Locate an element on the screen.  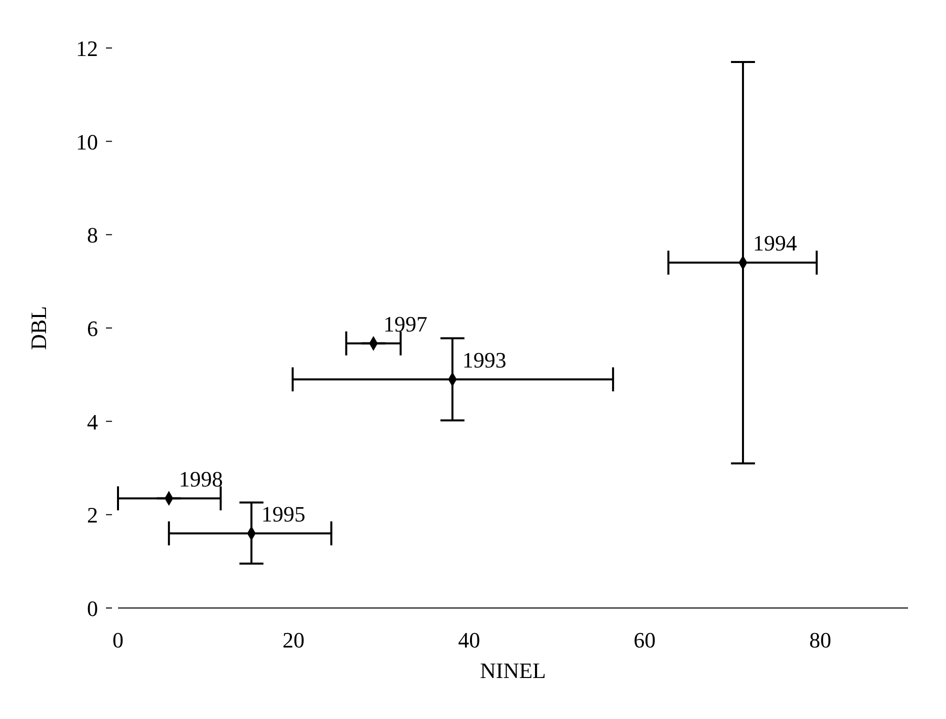
y-tick-label: 4 is located at coordinates (92, 421).